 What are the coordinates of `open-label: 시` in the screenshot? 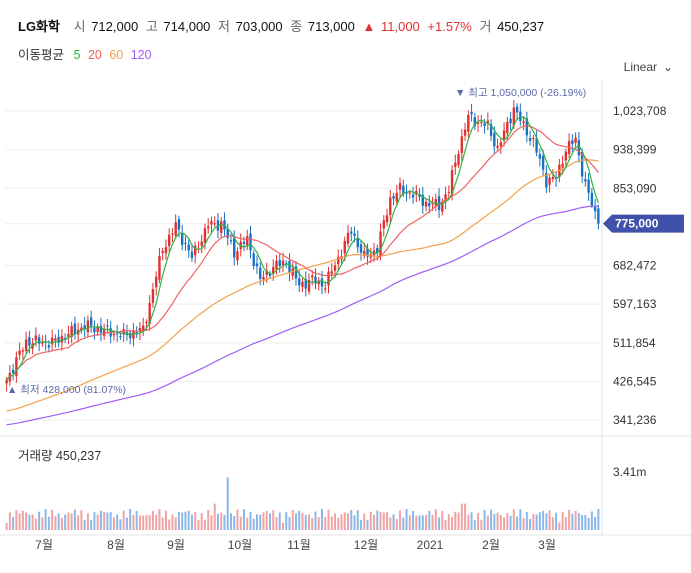 It's located at (79, 26).